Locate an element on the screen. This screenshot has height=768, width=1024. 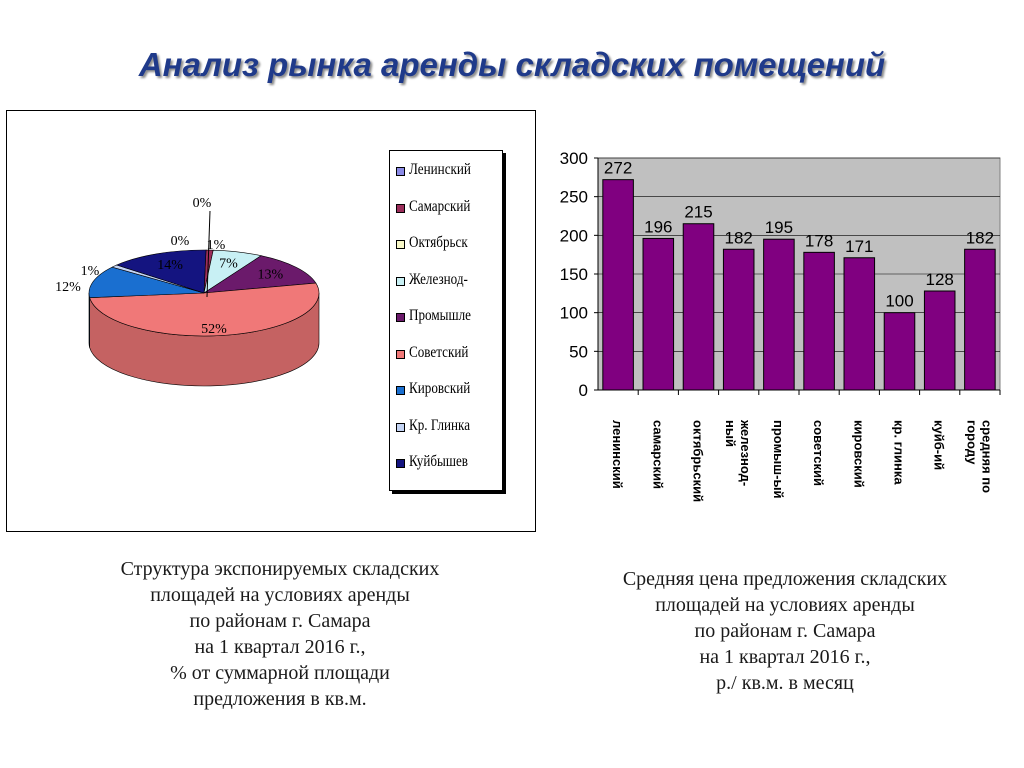
x-tick-label-line: промыш-ый is located at coordinates (778, 459).